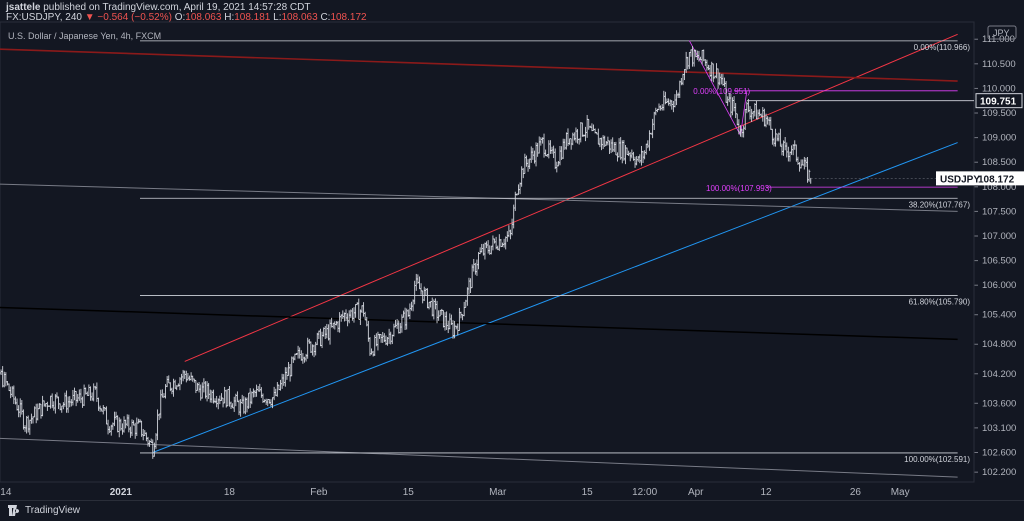 This screenshot has width=1024, height=521. What do you see at coordinates (739, 188) in the screenshot?
I see `fib-level-label: 100.00%(107.993)` at bounding box center [739, 188].